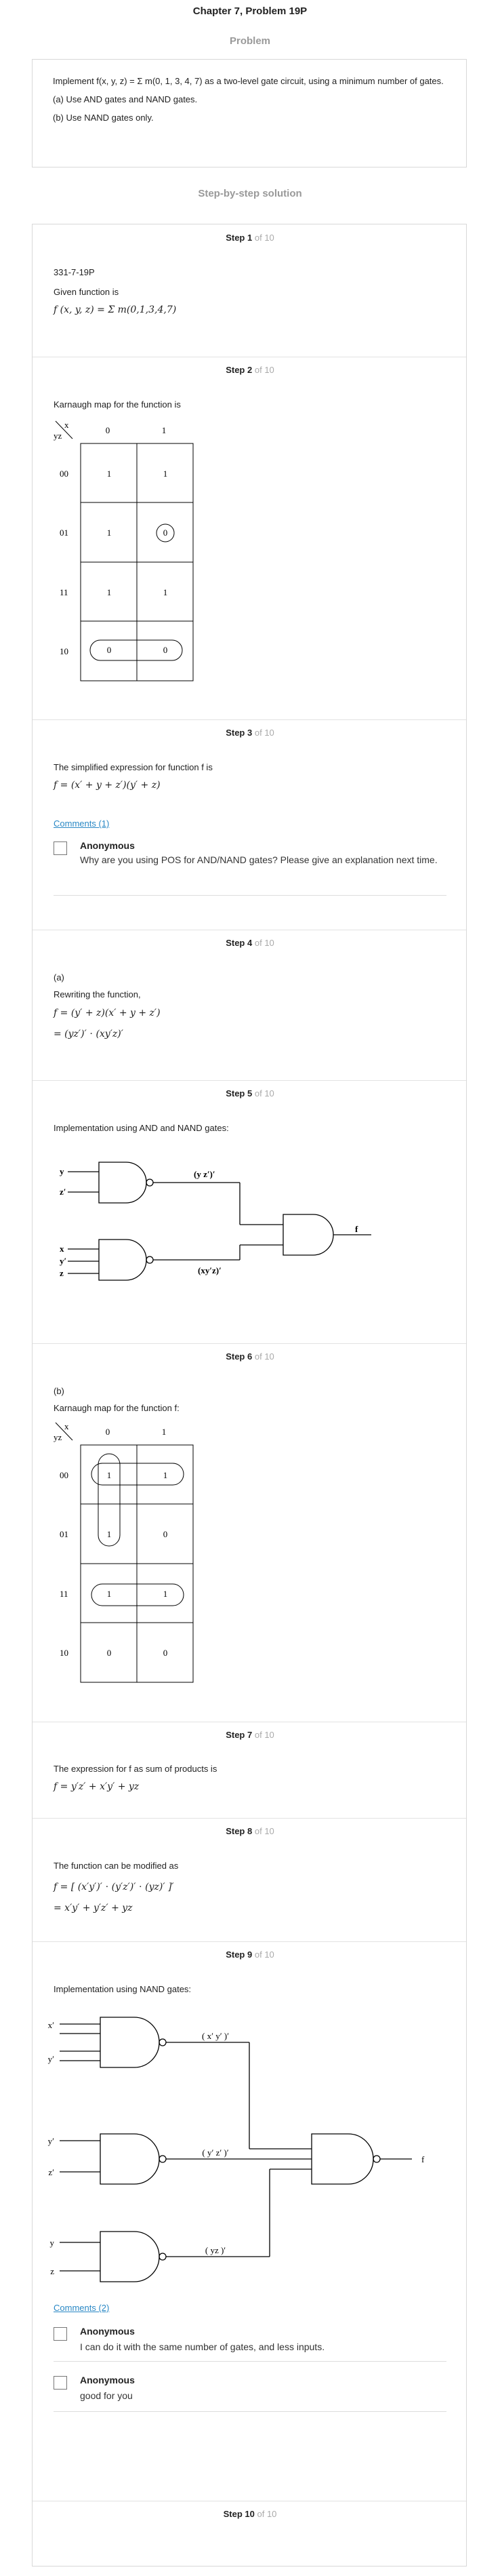  Describe the element at coordinates (249, 41) in the screenshot. I see `problem-heading: Problem` at that location.